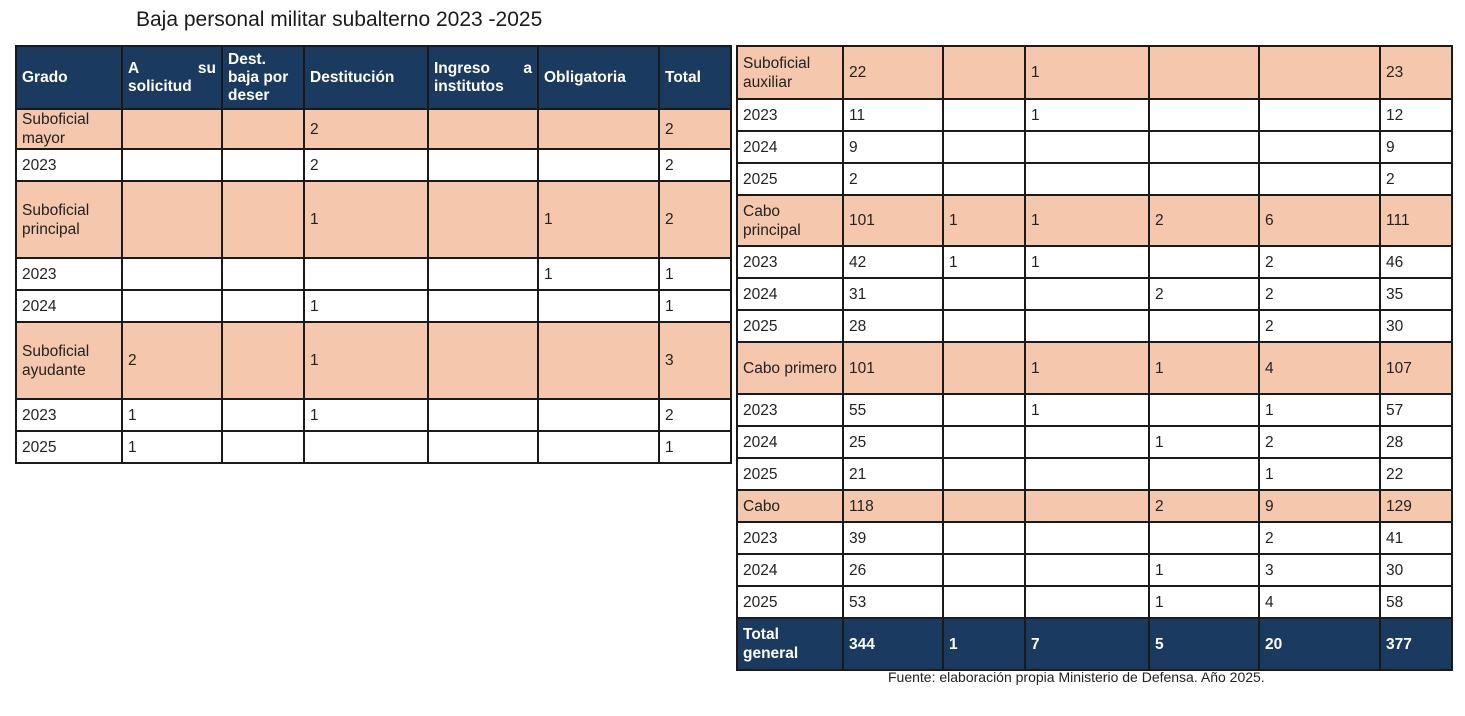 This screenshot has width=1465, height=716. What do you see at coordinates (1087, 644) in the screenshot?
I see `value-cell: 7` at bounding box center [1087, 644].